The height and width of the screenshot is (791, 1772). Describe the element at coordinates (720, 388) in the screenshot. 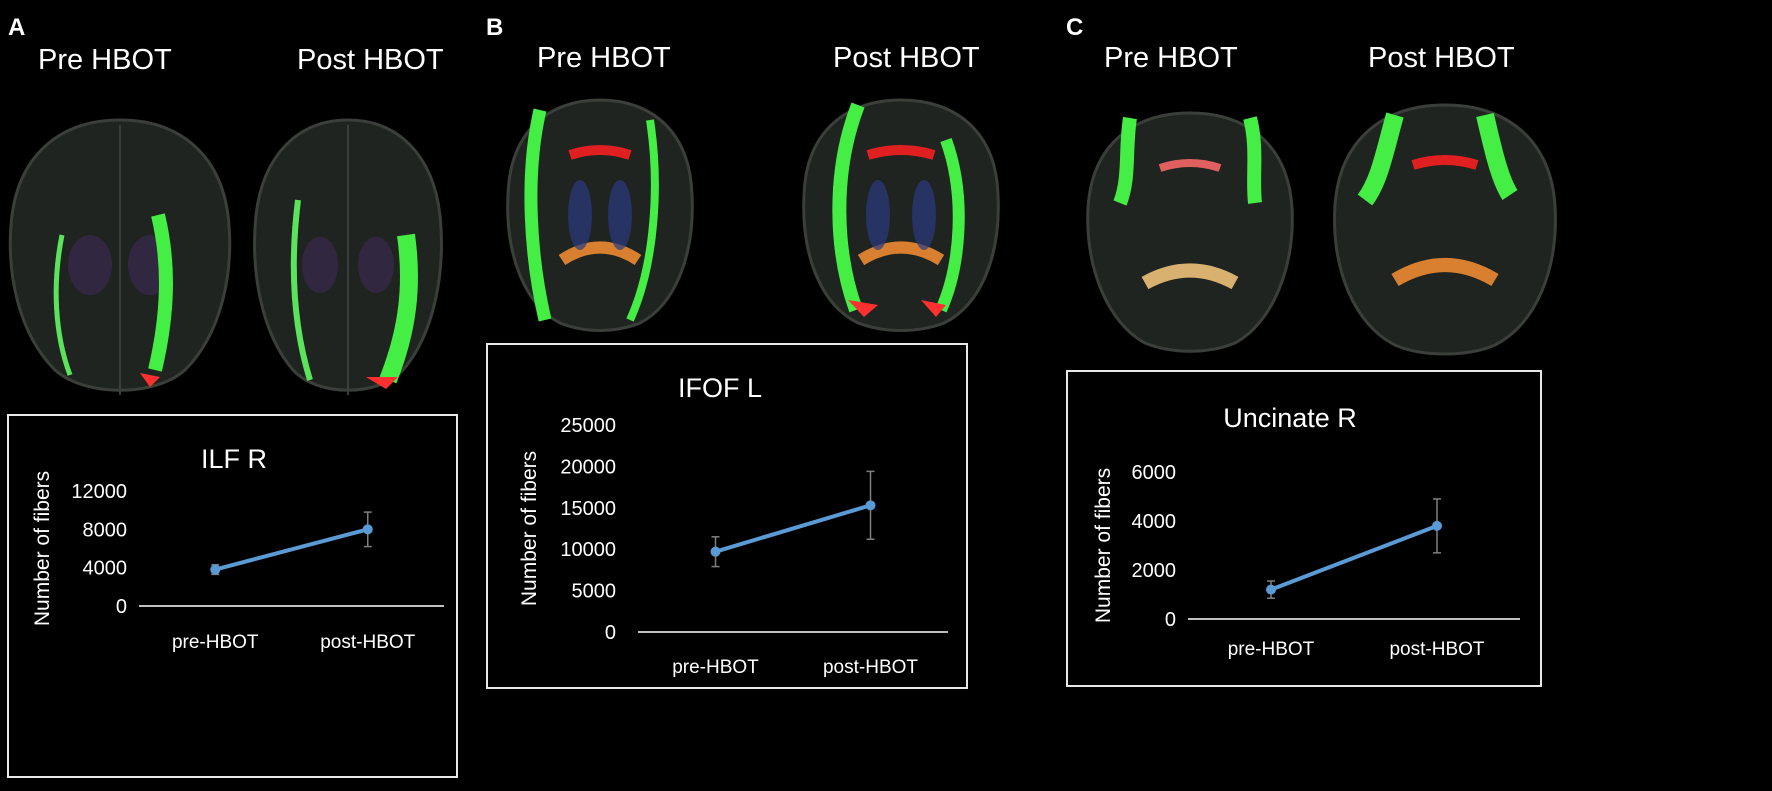

I see `chart-title-ifof-l: IFOF L` at that location.